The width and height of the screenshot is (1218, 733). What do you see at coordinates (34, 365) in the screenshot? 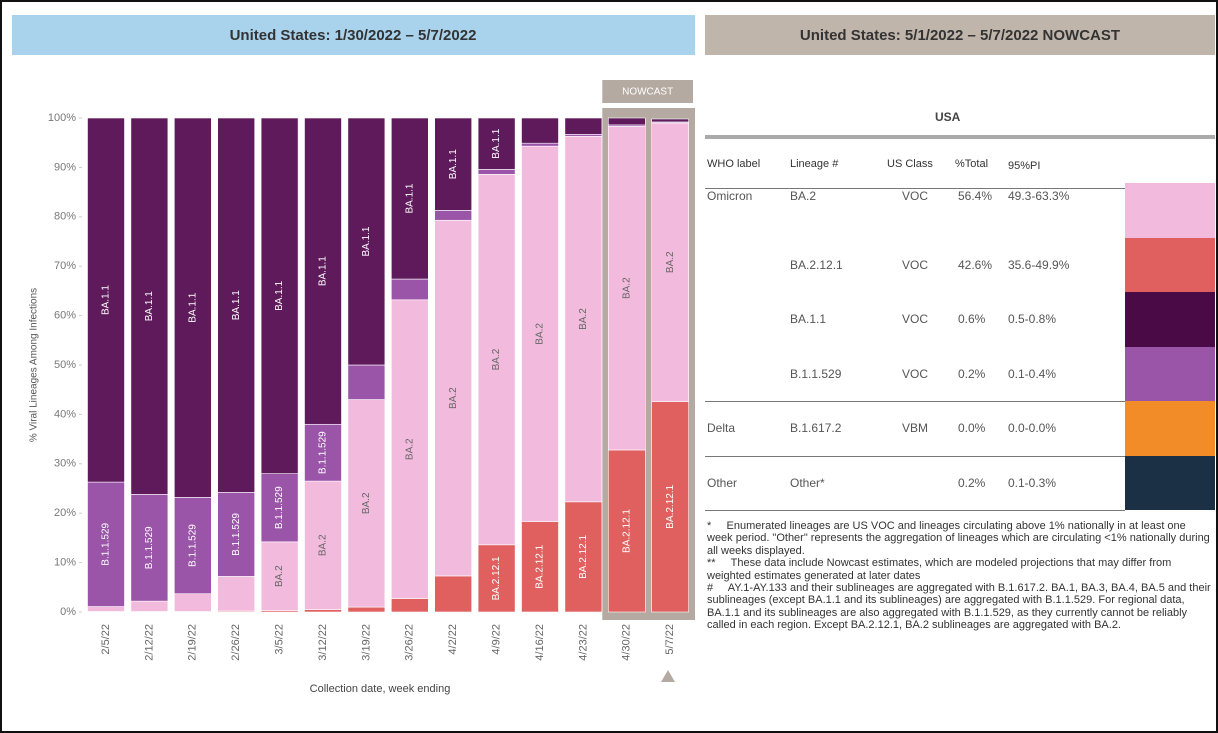
I see `y-axis-title: % Viral Lineages Among Infections` at bounding box center [34, 365].